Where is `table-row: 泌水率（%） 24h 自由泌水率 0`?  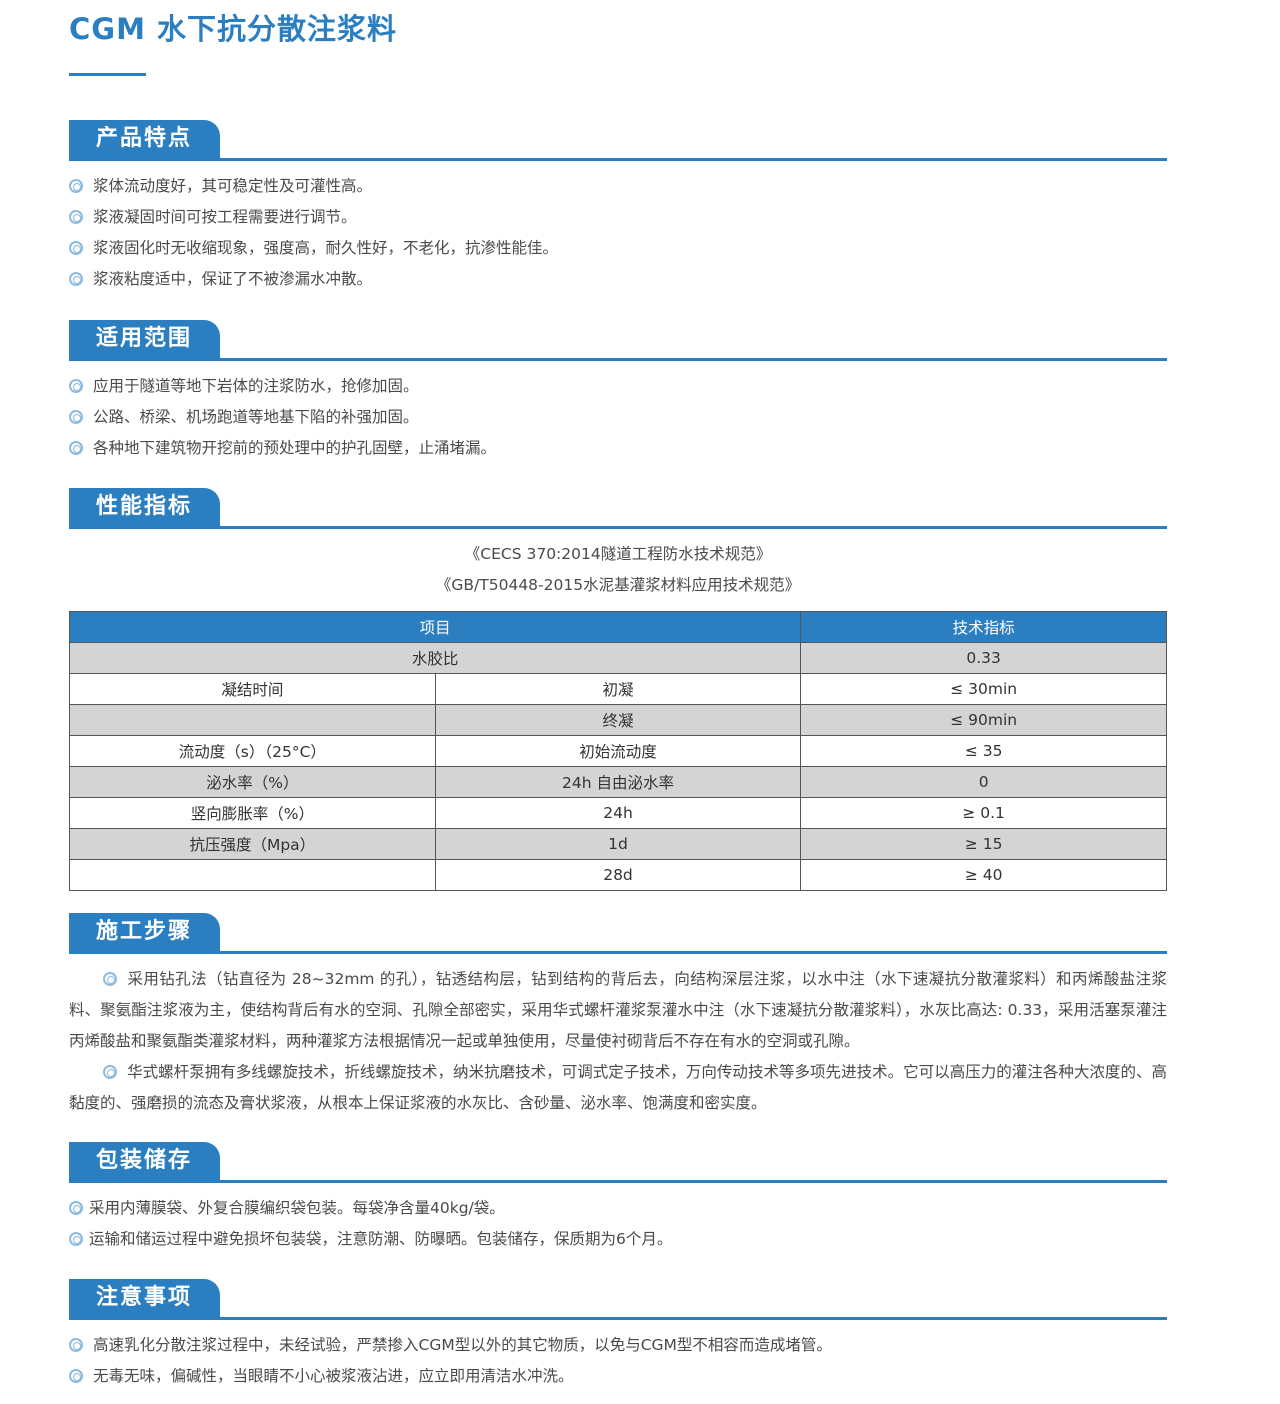 table-row: 泌水率（%） 24h 自由泌水率 0 is located at coordinates (618, 782).